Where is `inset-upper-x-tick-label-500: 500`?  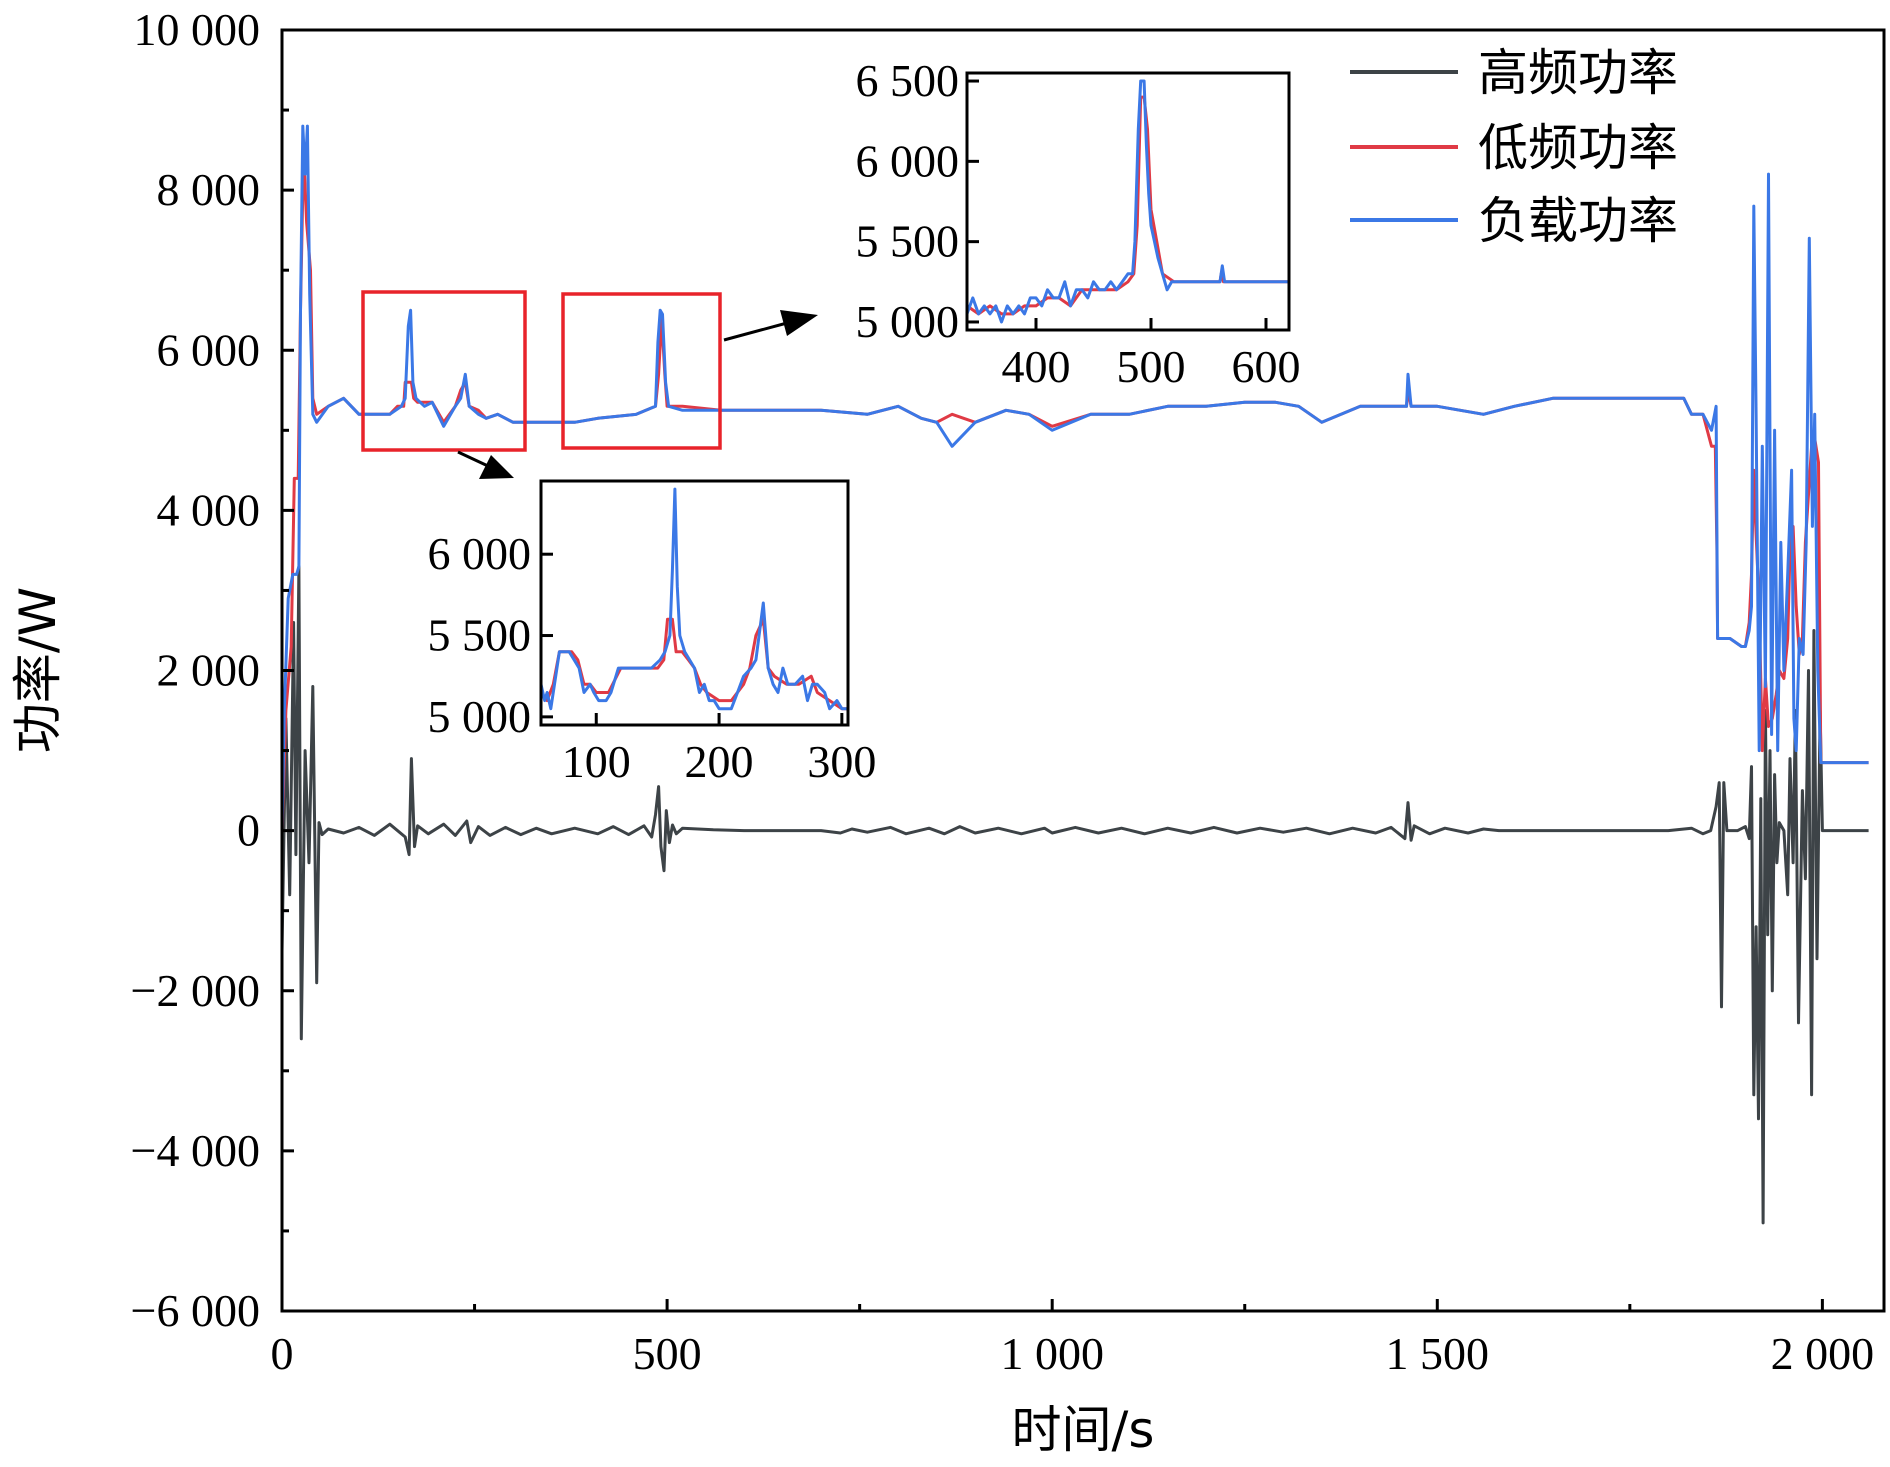
inset-upper-x-tick-label-500: 500 is located at coordinates (1151, 366).